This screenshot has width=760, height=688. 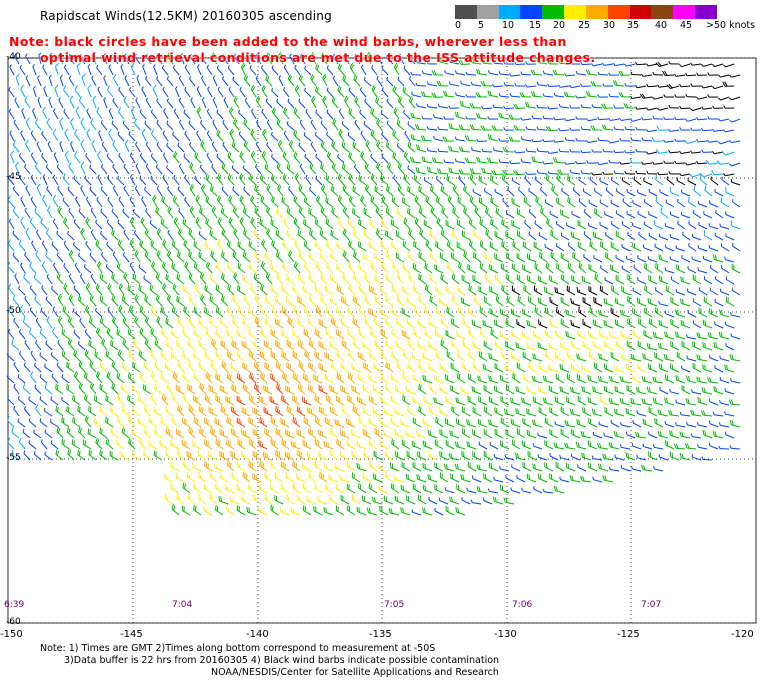 I want to click on legend-swatch, so click(x=575, y=12).